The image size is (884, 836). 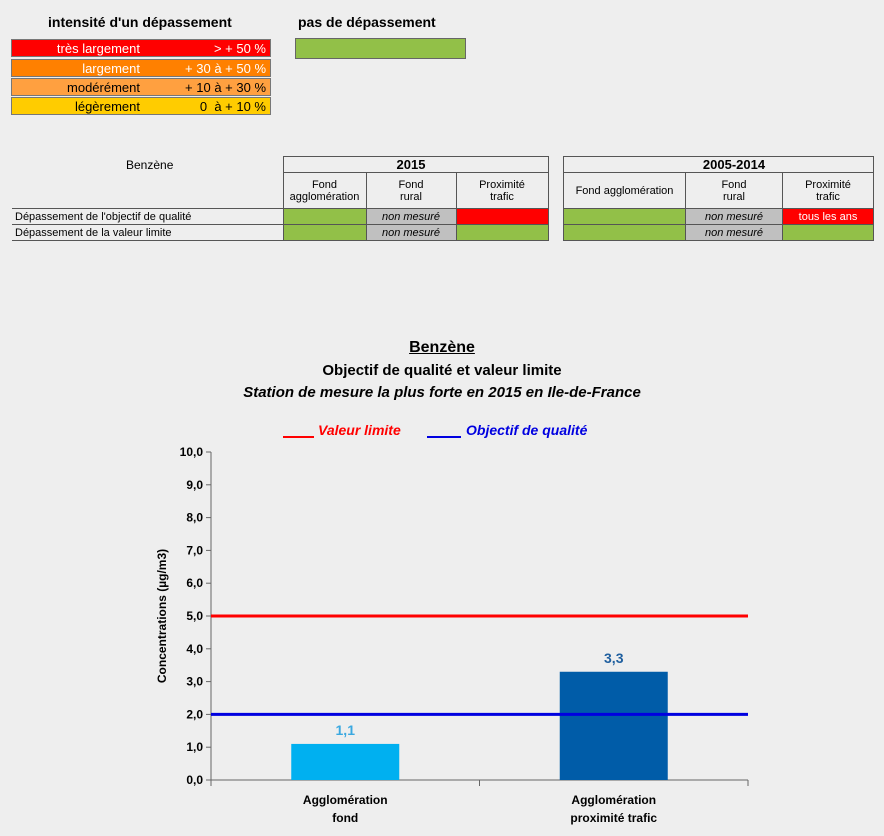 What do you see at coordinates (502, 216) in the screenshot?
I see `cell-red` at bounding box center [502, 216].